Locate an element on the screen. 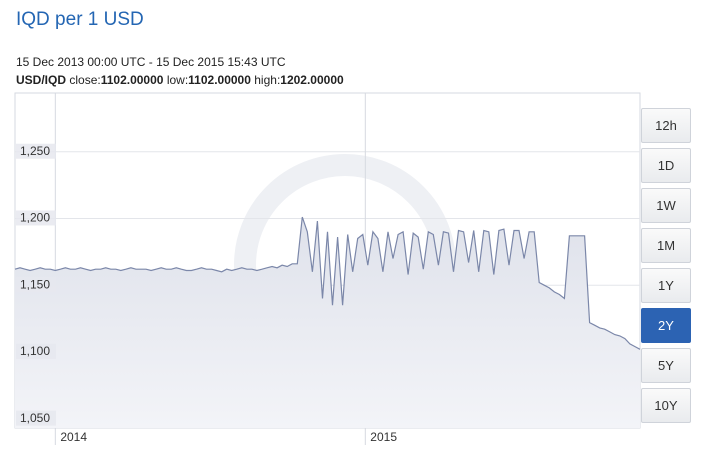 This screenshot has height=451, width=703. chart-title: IQD per 1 USD is located at coordinates (80, 19).